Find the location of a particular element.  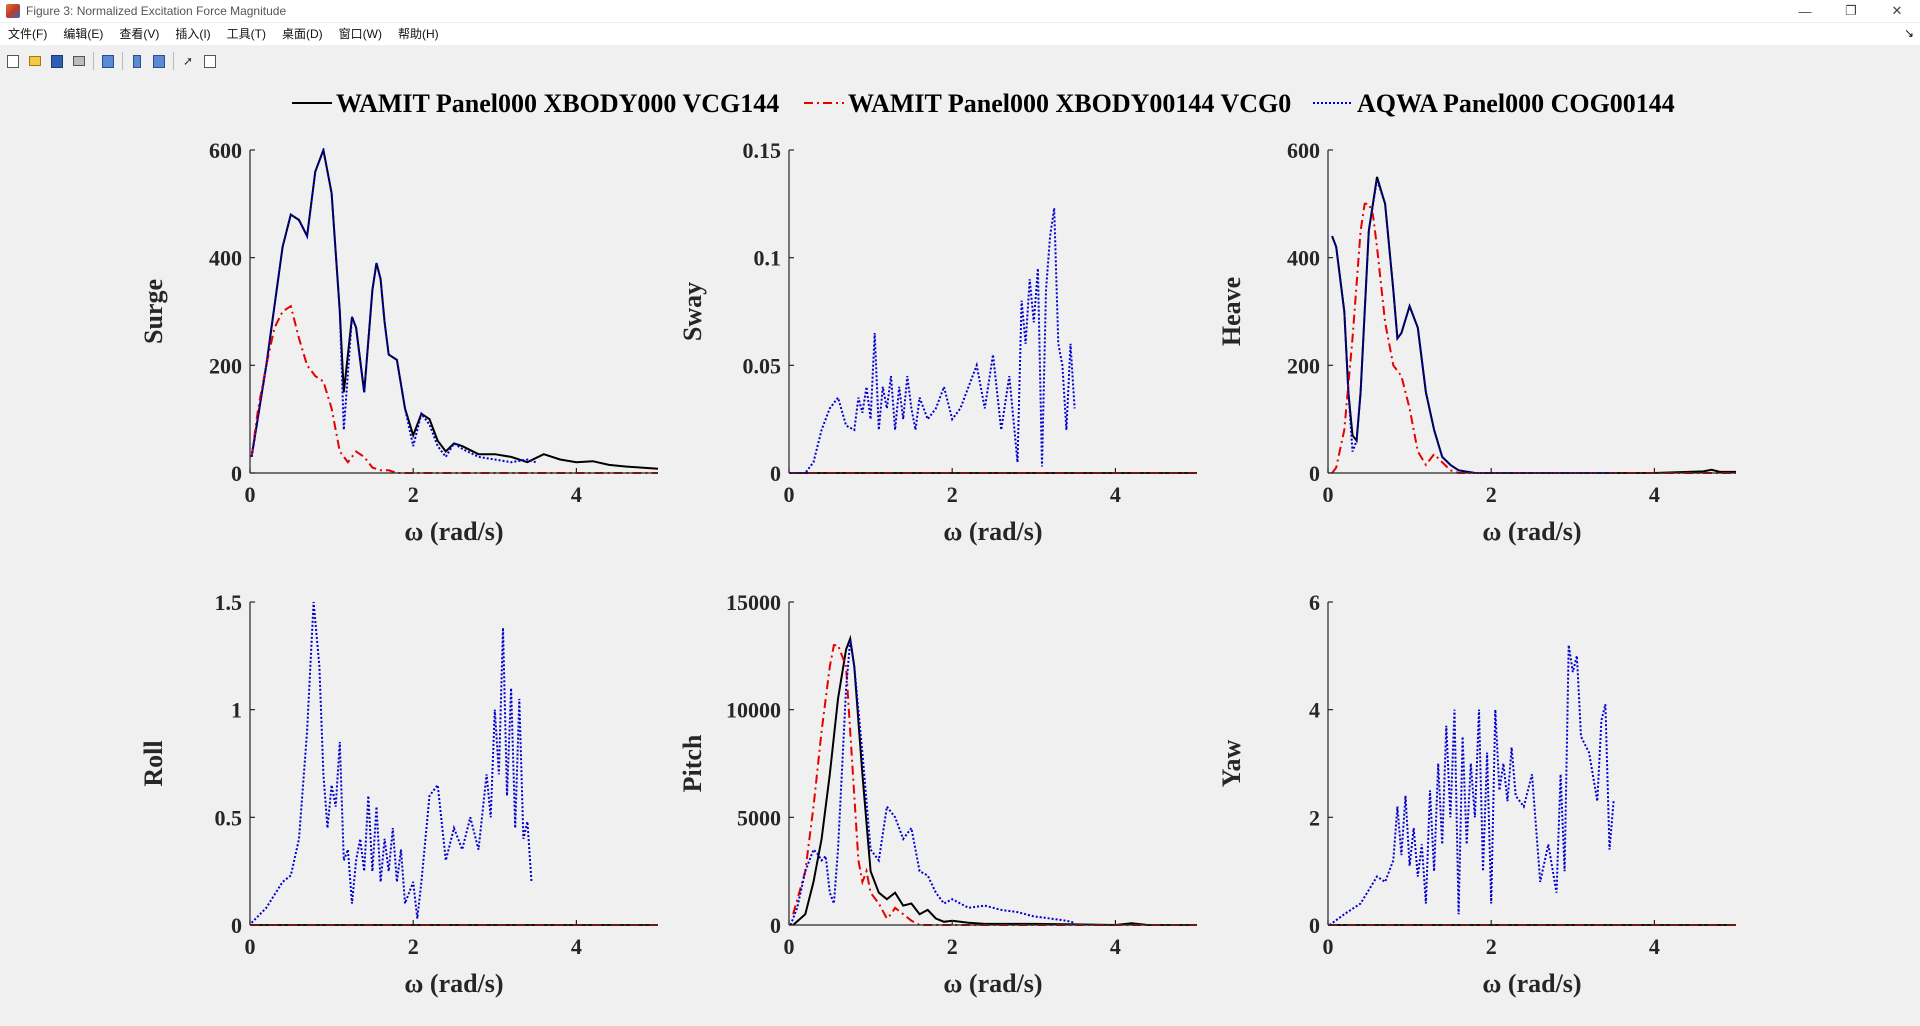

menu-edit: 编辑(E) is located at coordinates (83, 34).